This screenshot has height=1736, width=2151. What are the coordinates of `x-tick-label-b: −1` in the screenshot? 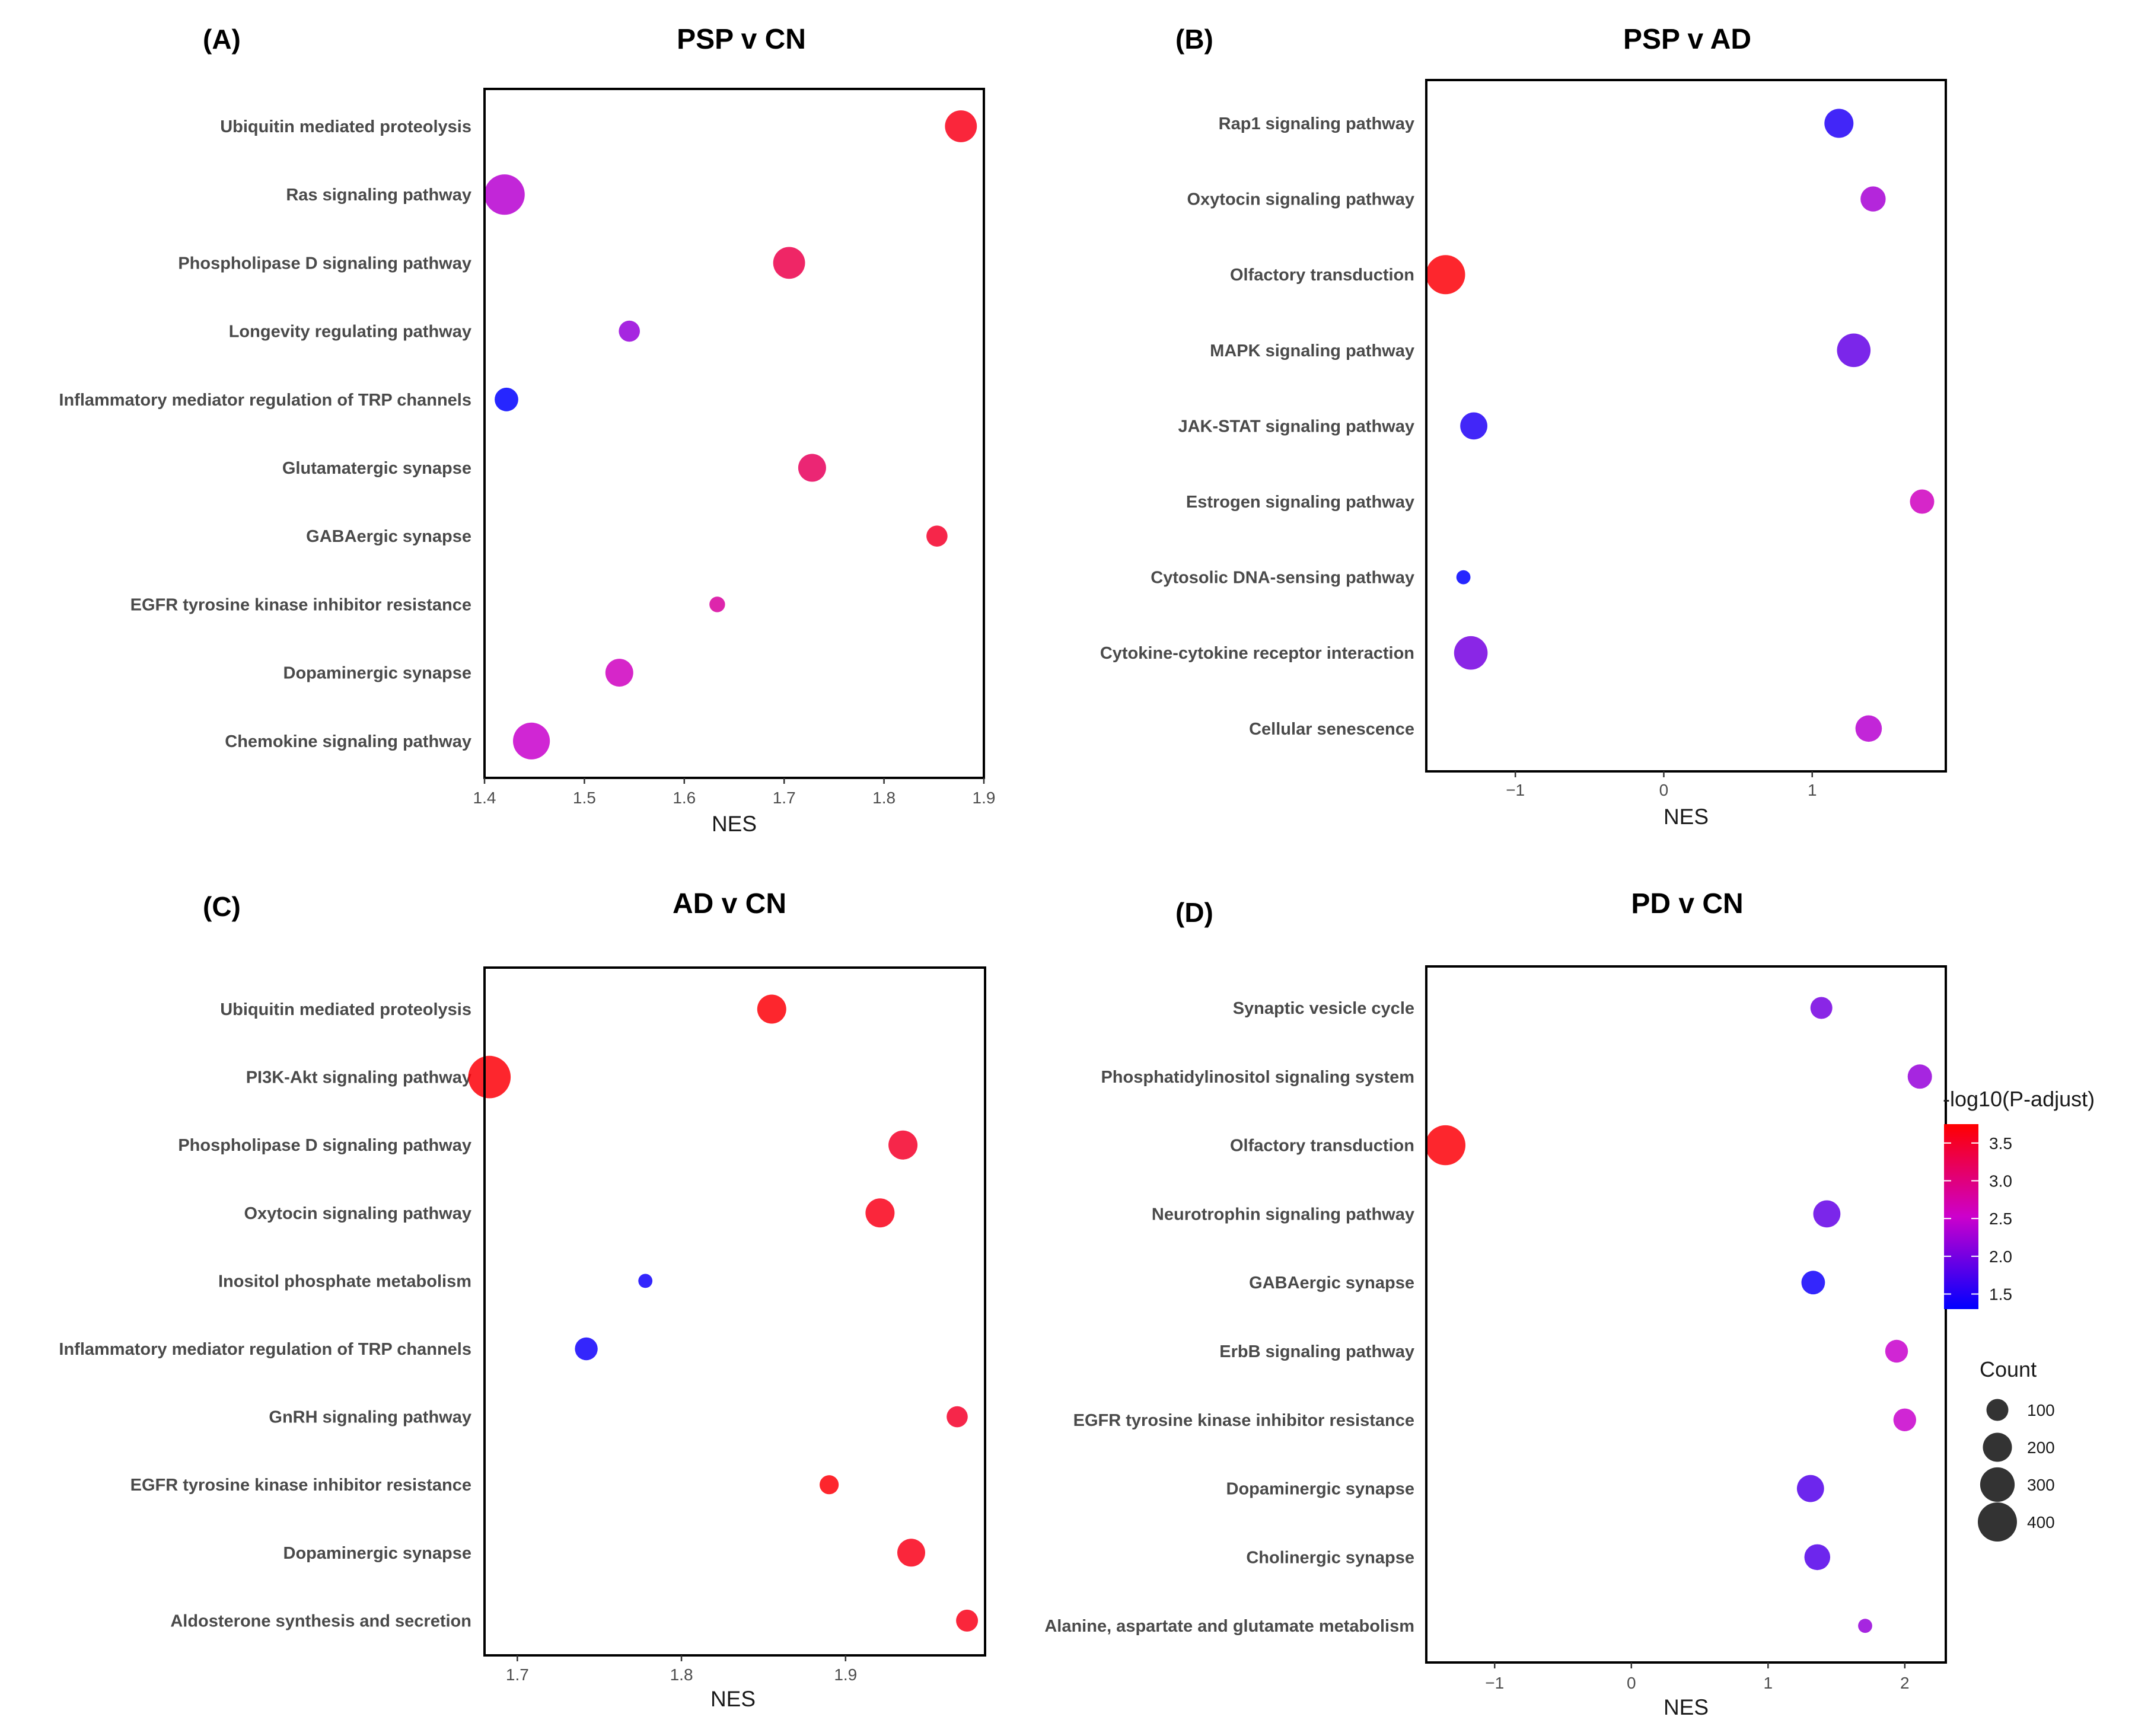 It's located at (1515, 790).